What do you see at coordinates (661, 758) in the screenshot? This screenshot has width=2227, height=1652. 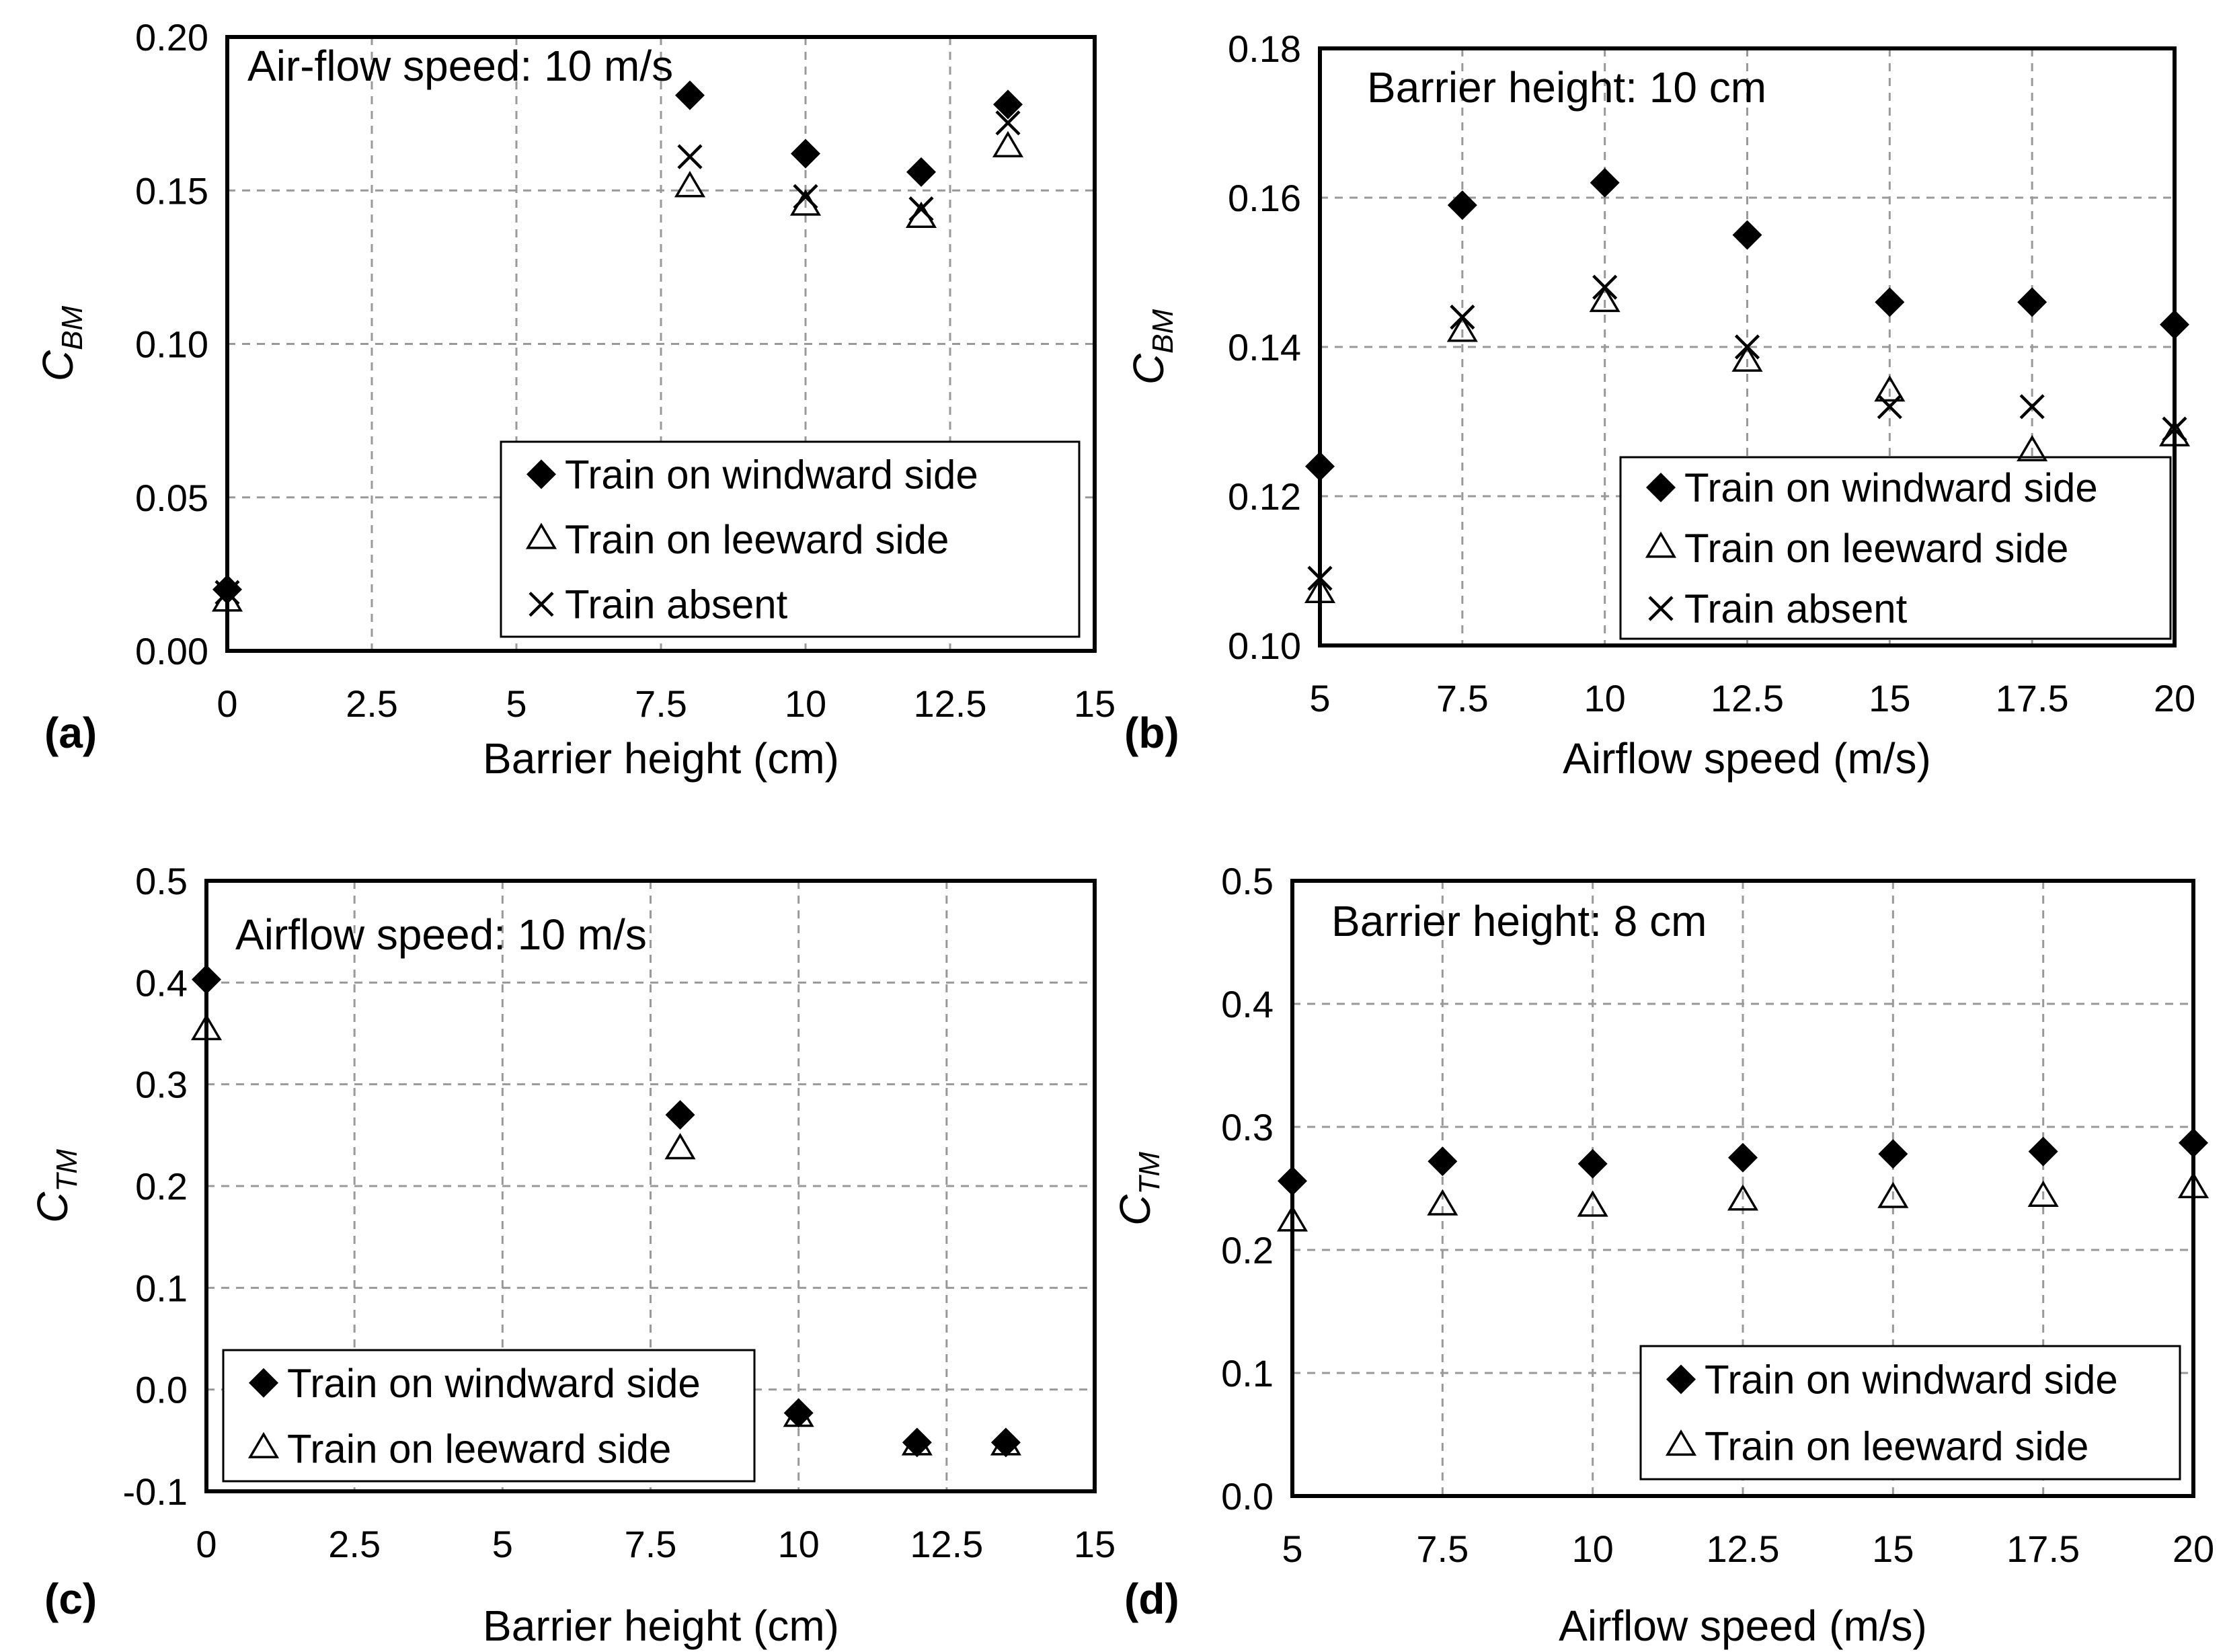 I see `x-axis-label: Barrier height (cm)` at bounding box center [661, 758].